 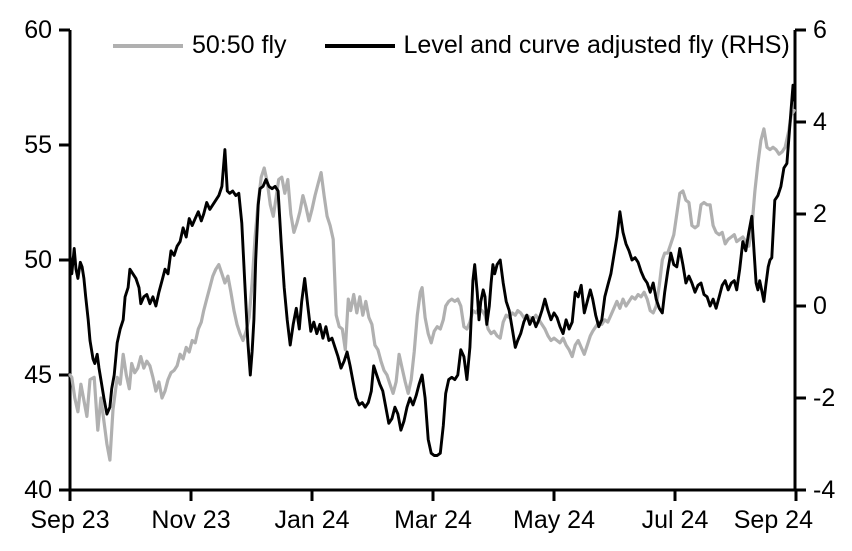 What do you see at coordinates (820, 30) in the screenshot?
I see `right-axis-tick-label: 6` at bounding box center [820, 30].